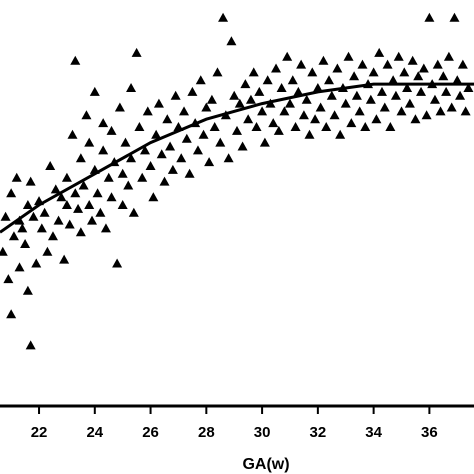 The image size is (474, 474). Describe the element at coordinates (373, 432) in the screenshot. I see `x-tick-label: 34` at that location.